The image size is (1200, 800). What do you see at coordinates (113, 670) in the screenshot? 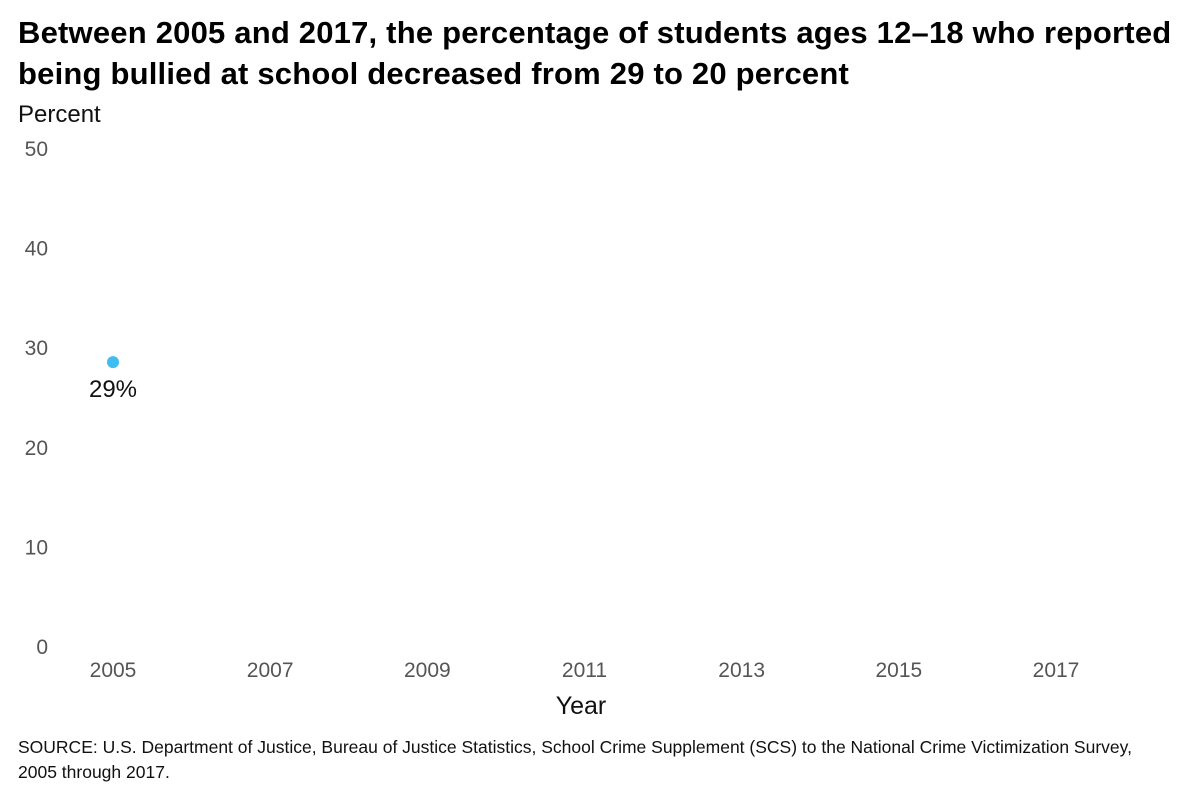
I see `x-tick-label: 2005` at bounding box center [113, 670].